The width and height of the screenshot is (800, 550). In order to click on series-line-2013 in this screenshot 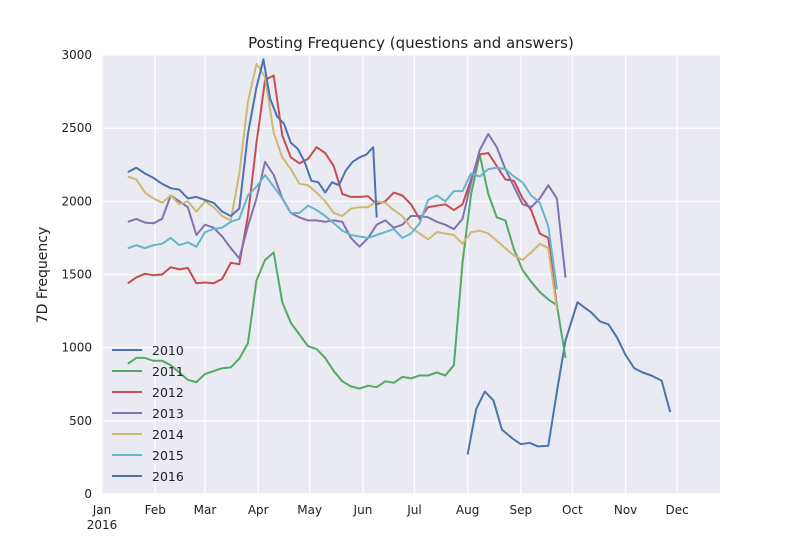, I will do `click(347, 205)`.